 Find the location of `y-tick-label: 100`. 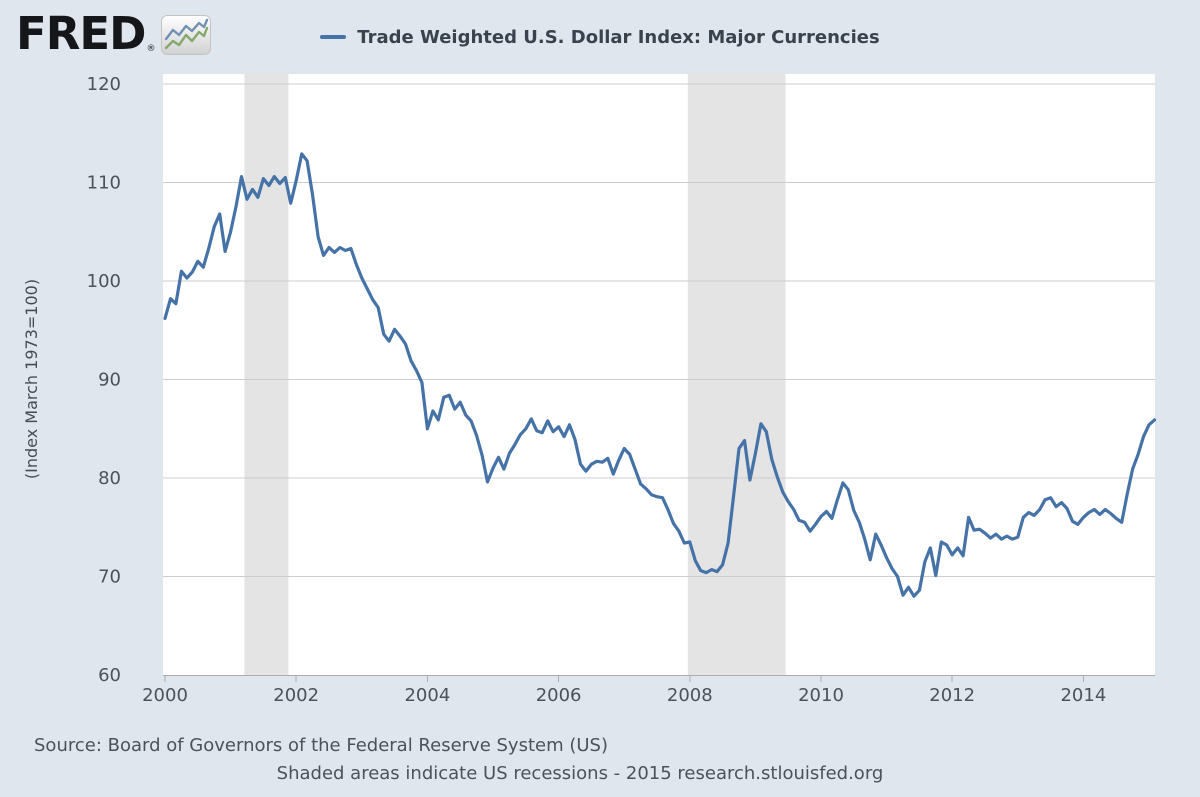

y-tick-label: 100 is located at coordinates (104, 281).